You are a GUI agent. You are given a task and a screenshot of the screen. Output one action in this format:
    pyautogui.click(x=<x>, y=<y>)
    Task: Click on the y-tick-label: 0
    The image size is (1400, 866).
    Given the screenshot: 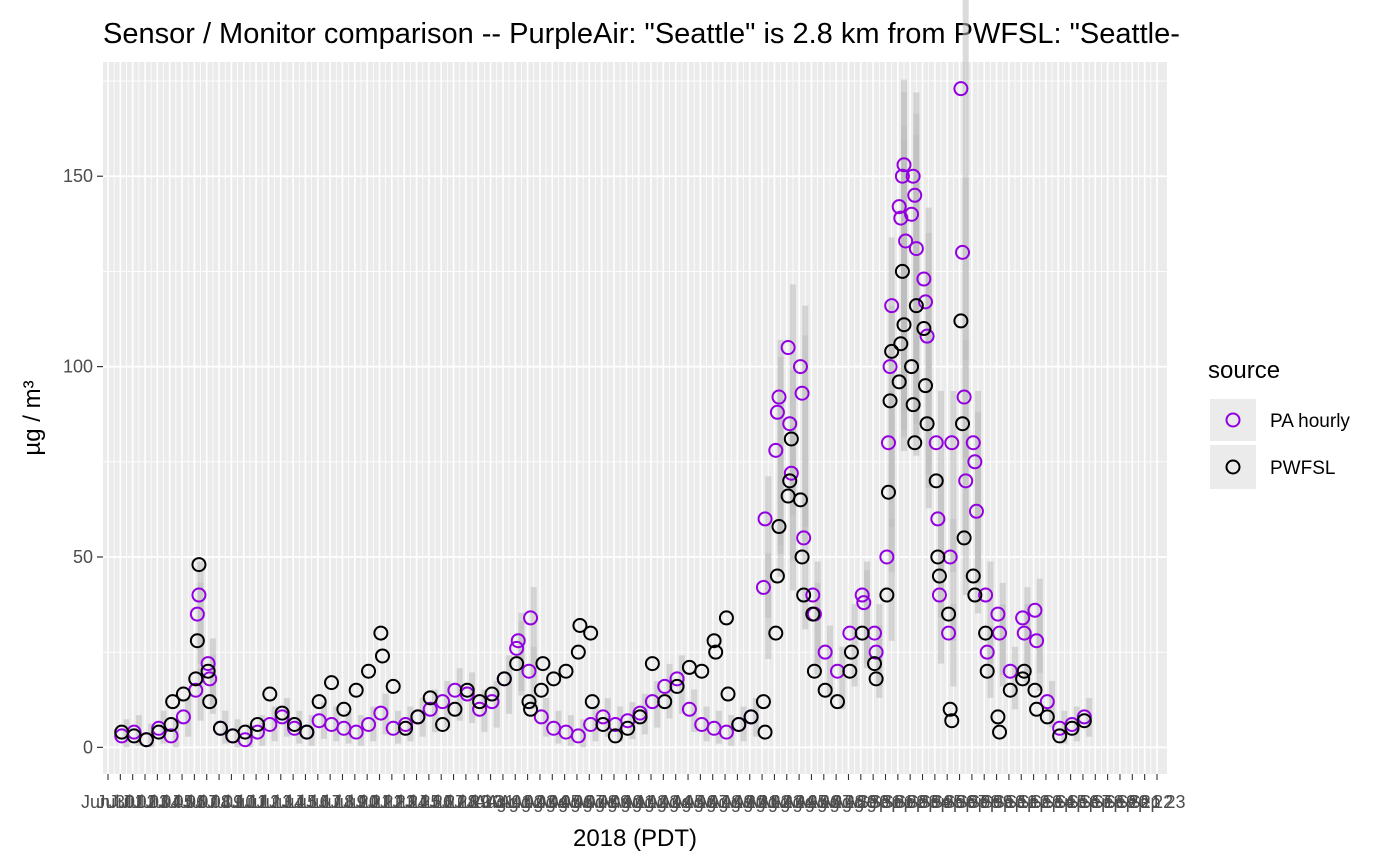 What is the action you would take?
    pyautogui.click(x=88, y=747)
    